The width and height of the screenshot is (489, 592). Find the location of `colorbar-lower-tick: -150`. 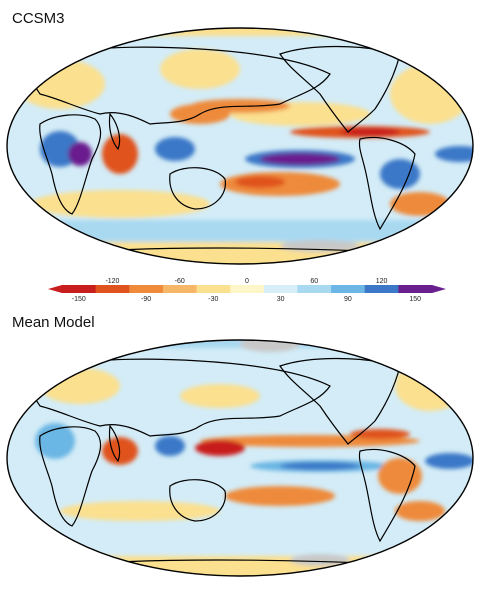

colorbar-lower-tick: -150 is located at coordinates (79, 299).